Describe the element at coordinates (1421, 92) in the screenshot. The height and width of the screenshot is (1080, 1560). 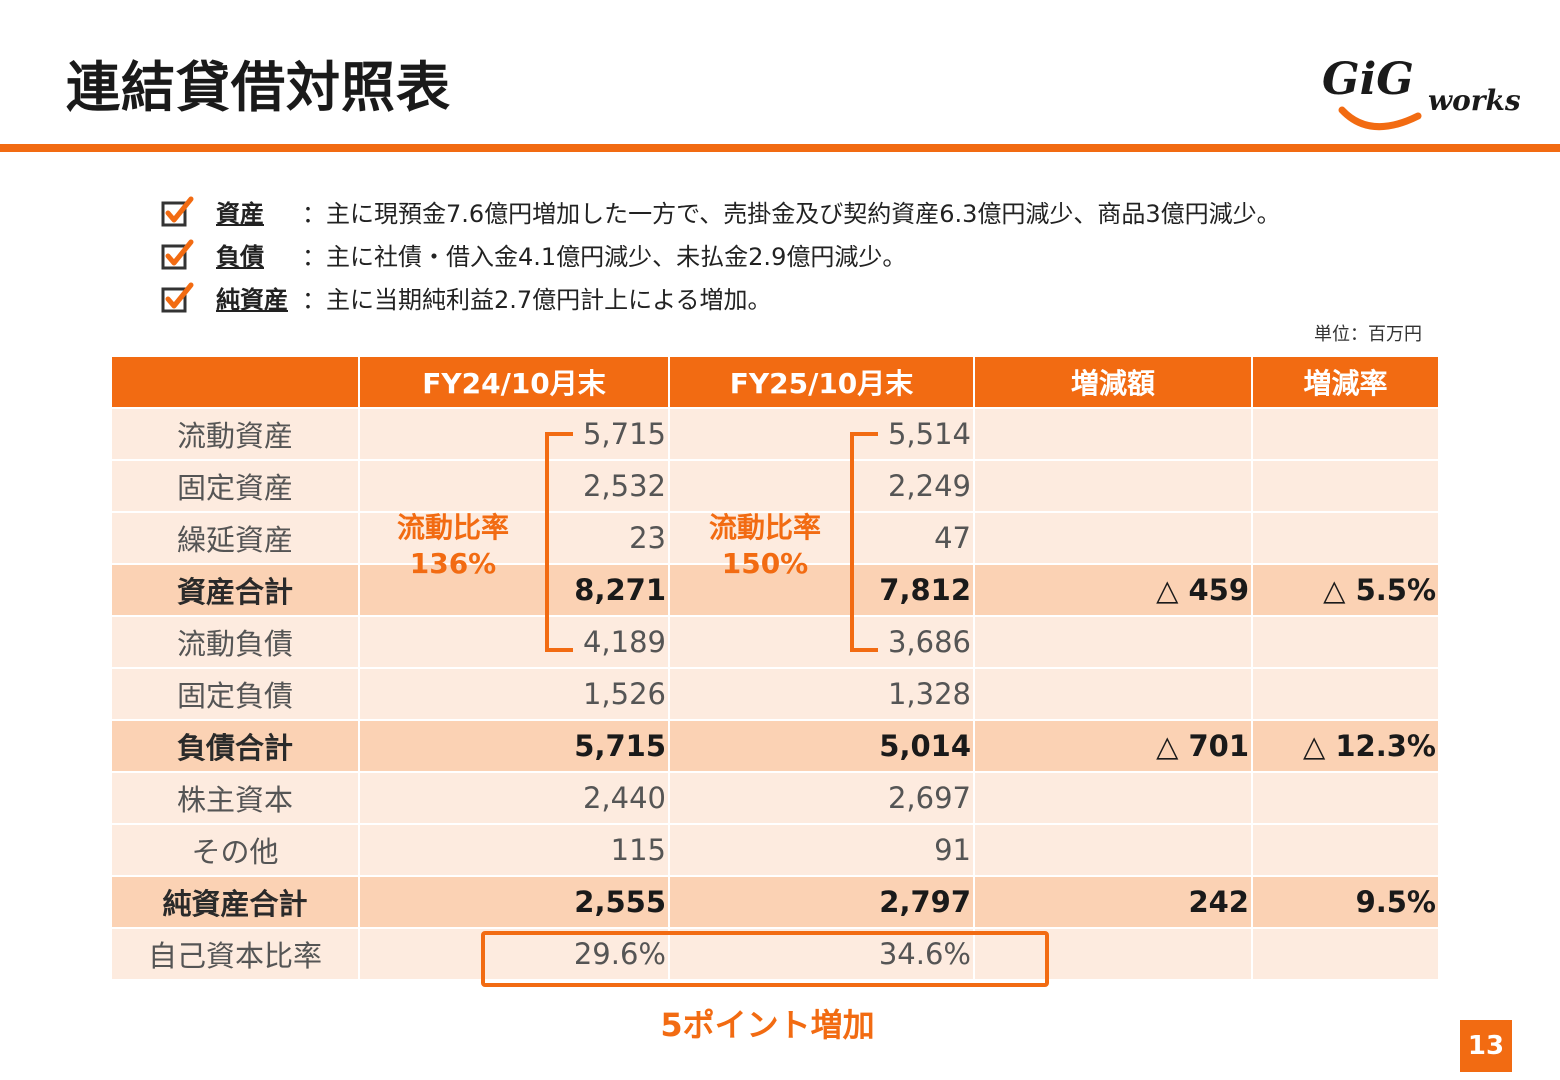
I see `gigworks-logo: GiG works` at that location.